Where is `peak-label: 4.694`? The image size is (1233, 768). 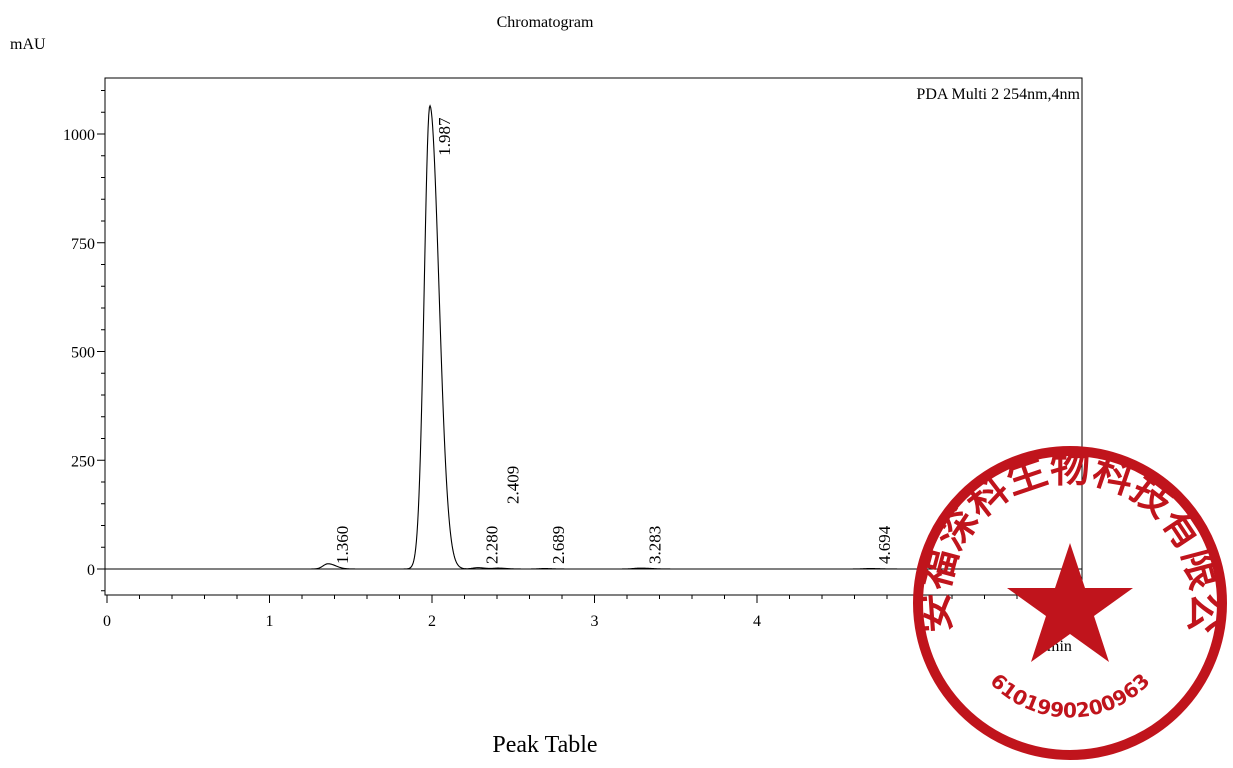 peak-label: 4.694 is located at coordinates (884, 544).